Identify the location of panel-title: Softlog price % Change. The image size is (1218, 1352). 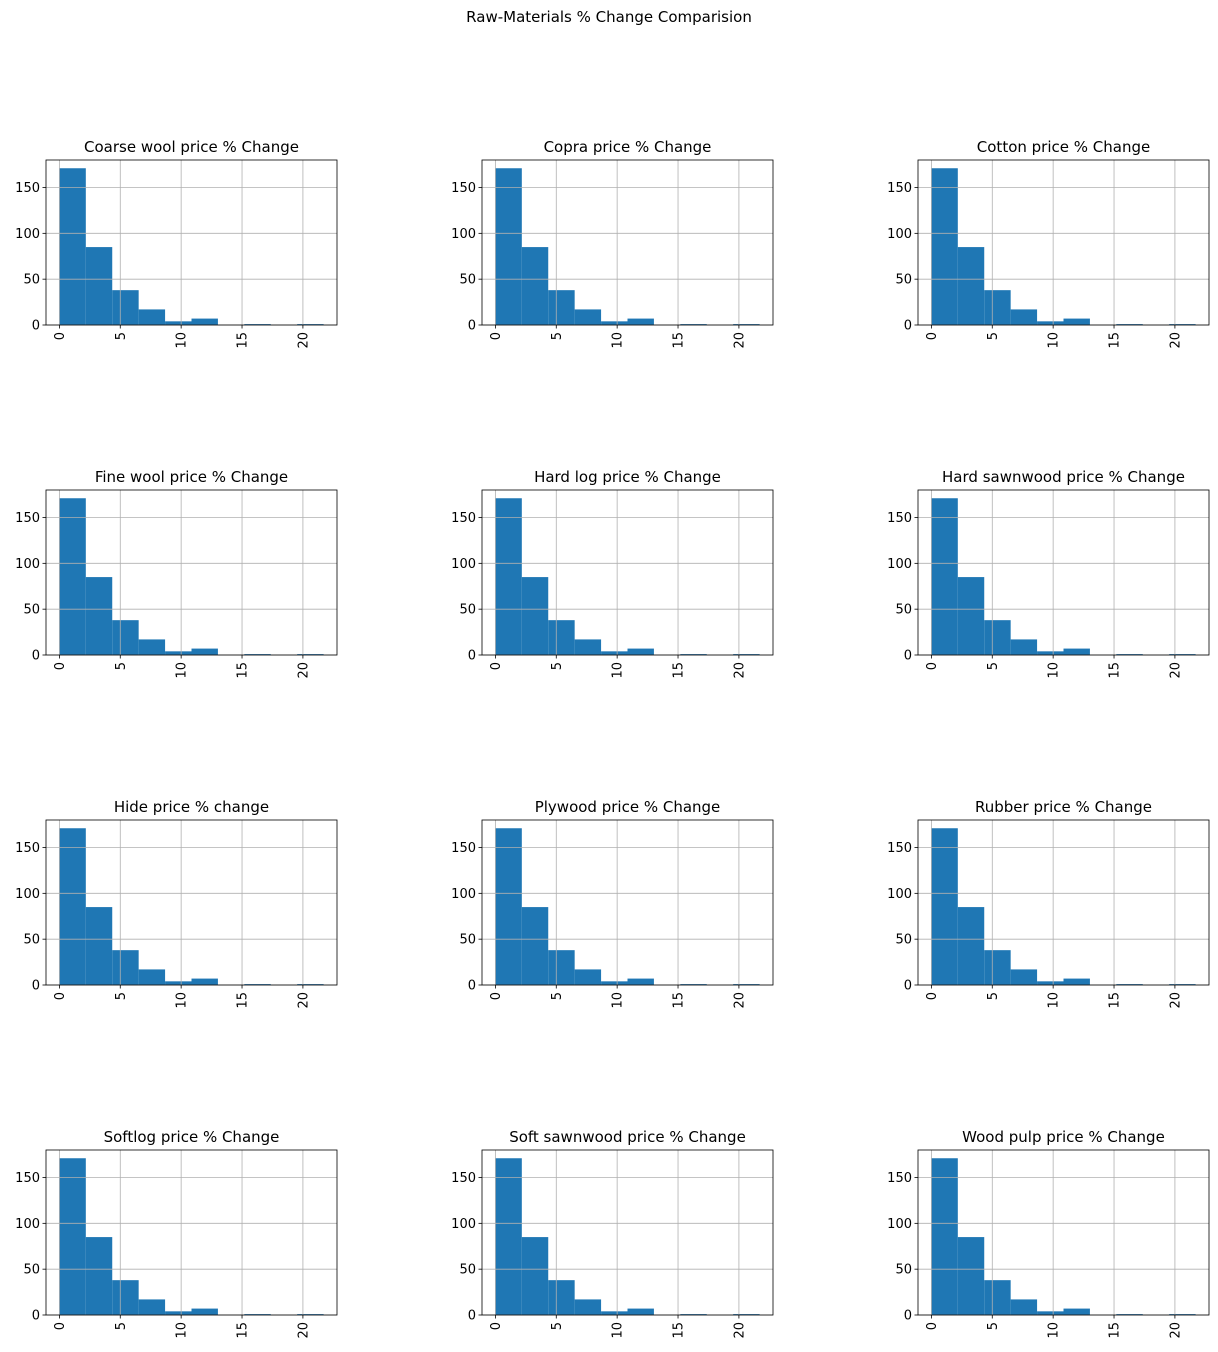
(192, 1137).